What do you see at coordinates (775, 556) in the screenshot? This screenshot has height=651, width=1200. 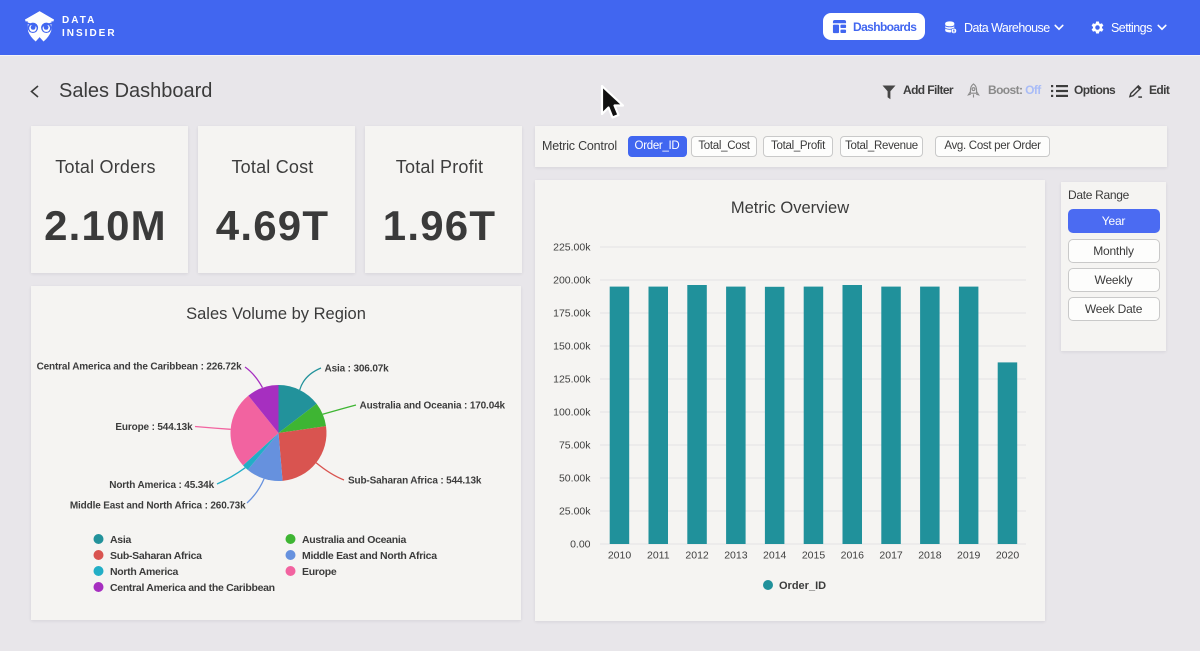 I see `svg-text: 2014` at bounding box center [775, 556].